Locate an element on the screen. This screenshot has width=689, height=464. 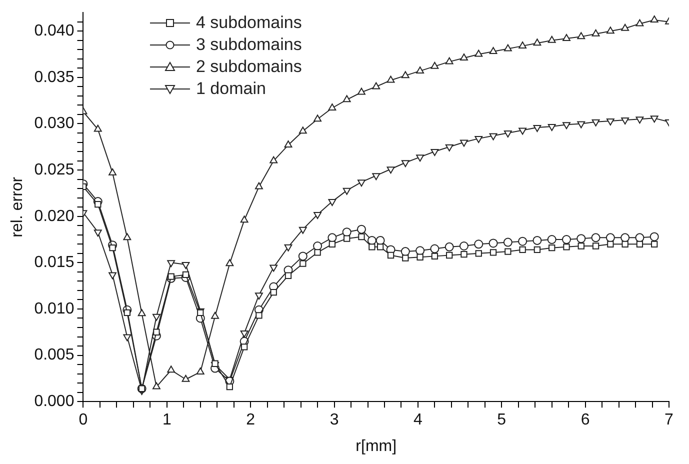
y-tick-label: 0.040 is located at coordinates (54, 31).